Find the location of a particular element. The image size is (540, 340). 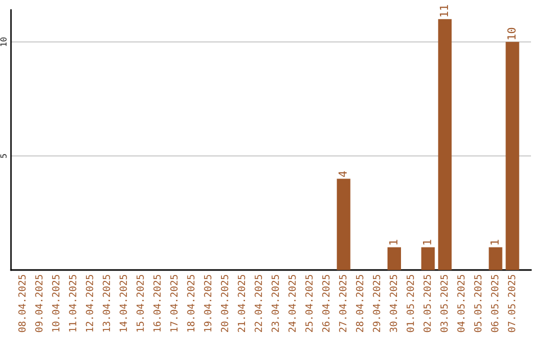

x-tick-label: 12.04.2025 is located at coordinates (90, 303).